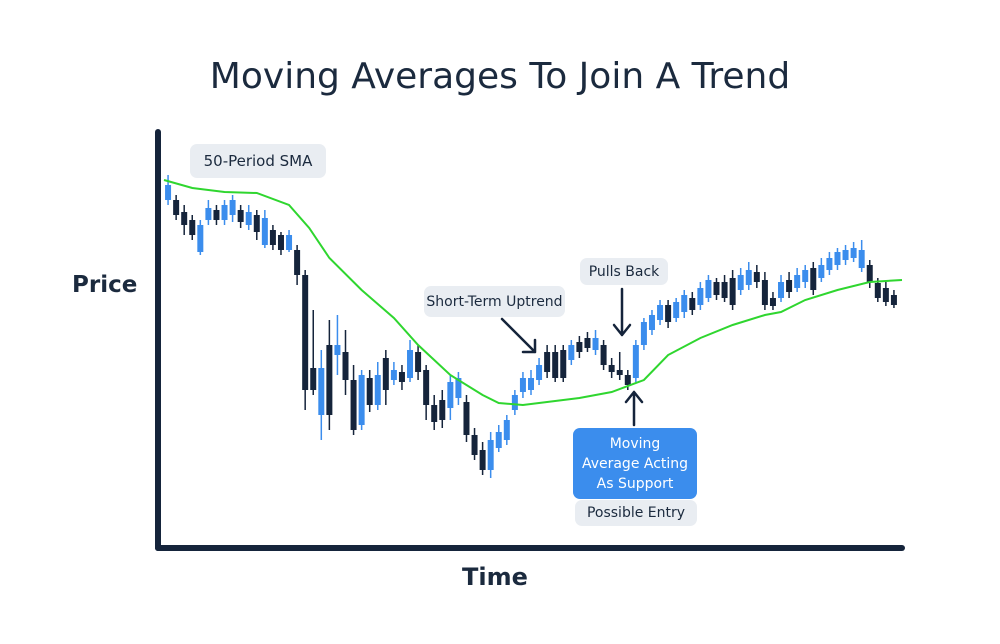 The image size is (1000, 644). Describe the element at coordinates (494, 301) in the screenshot. I see `annotation: Short-Term Uptrend` at that location.